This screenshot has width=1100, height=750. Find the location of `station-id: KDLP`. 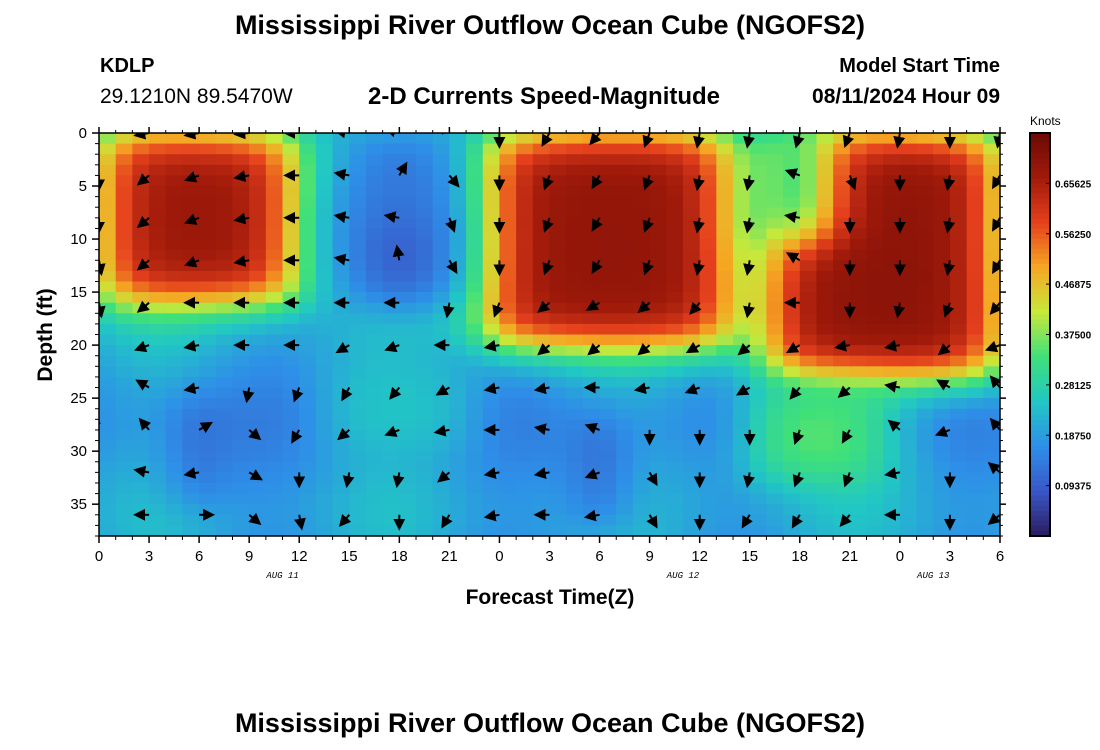

station-id: KDLP is located at coordinates (127, 66).